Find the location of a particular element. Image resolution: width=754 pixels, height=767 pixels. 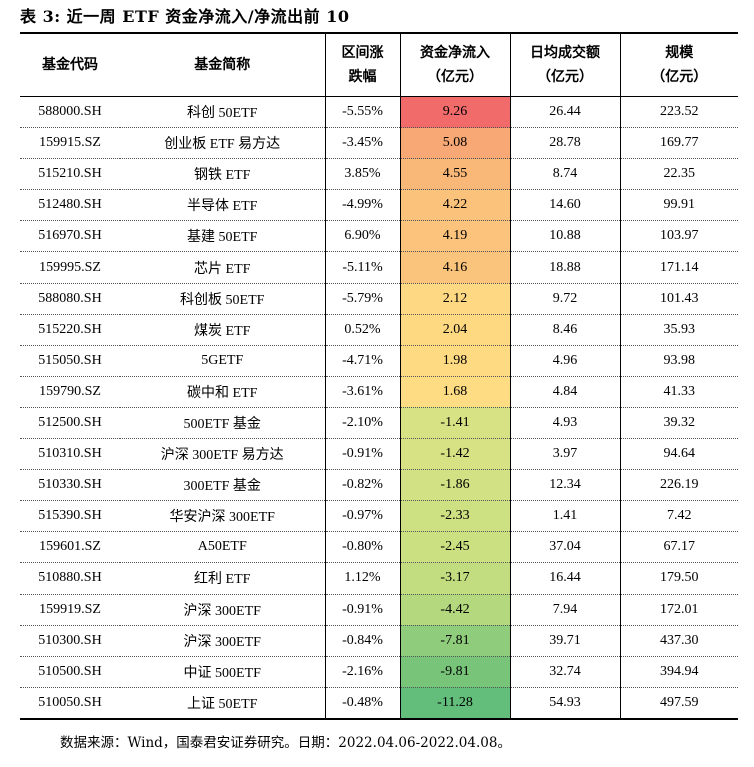

header-net-flow: 资金净流入 （亿元） is located at coordinates (454, 65).